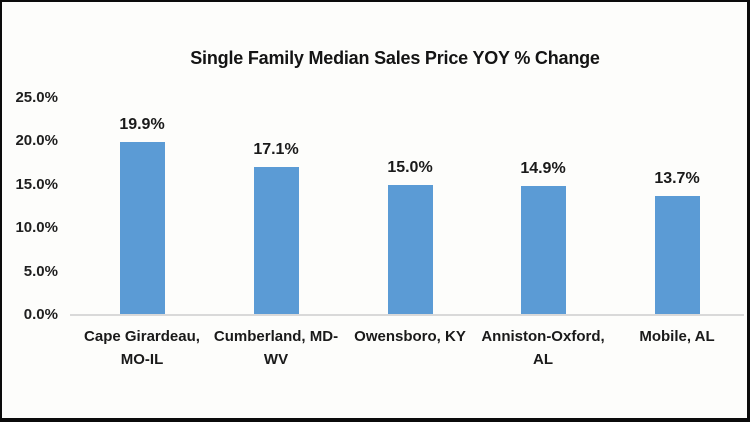 The image size is (750, 422). I want to click on x-category-label: Cumberland, MD- WV, so click(276, 348).